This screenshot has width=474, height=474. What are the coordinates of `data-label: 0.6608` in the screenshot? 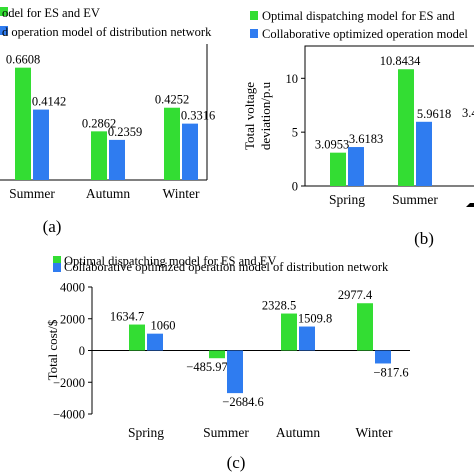 It's located at (23, 60).